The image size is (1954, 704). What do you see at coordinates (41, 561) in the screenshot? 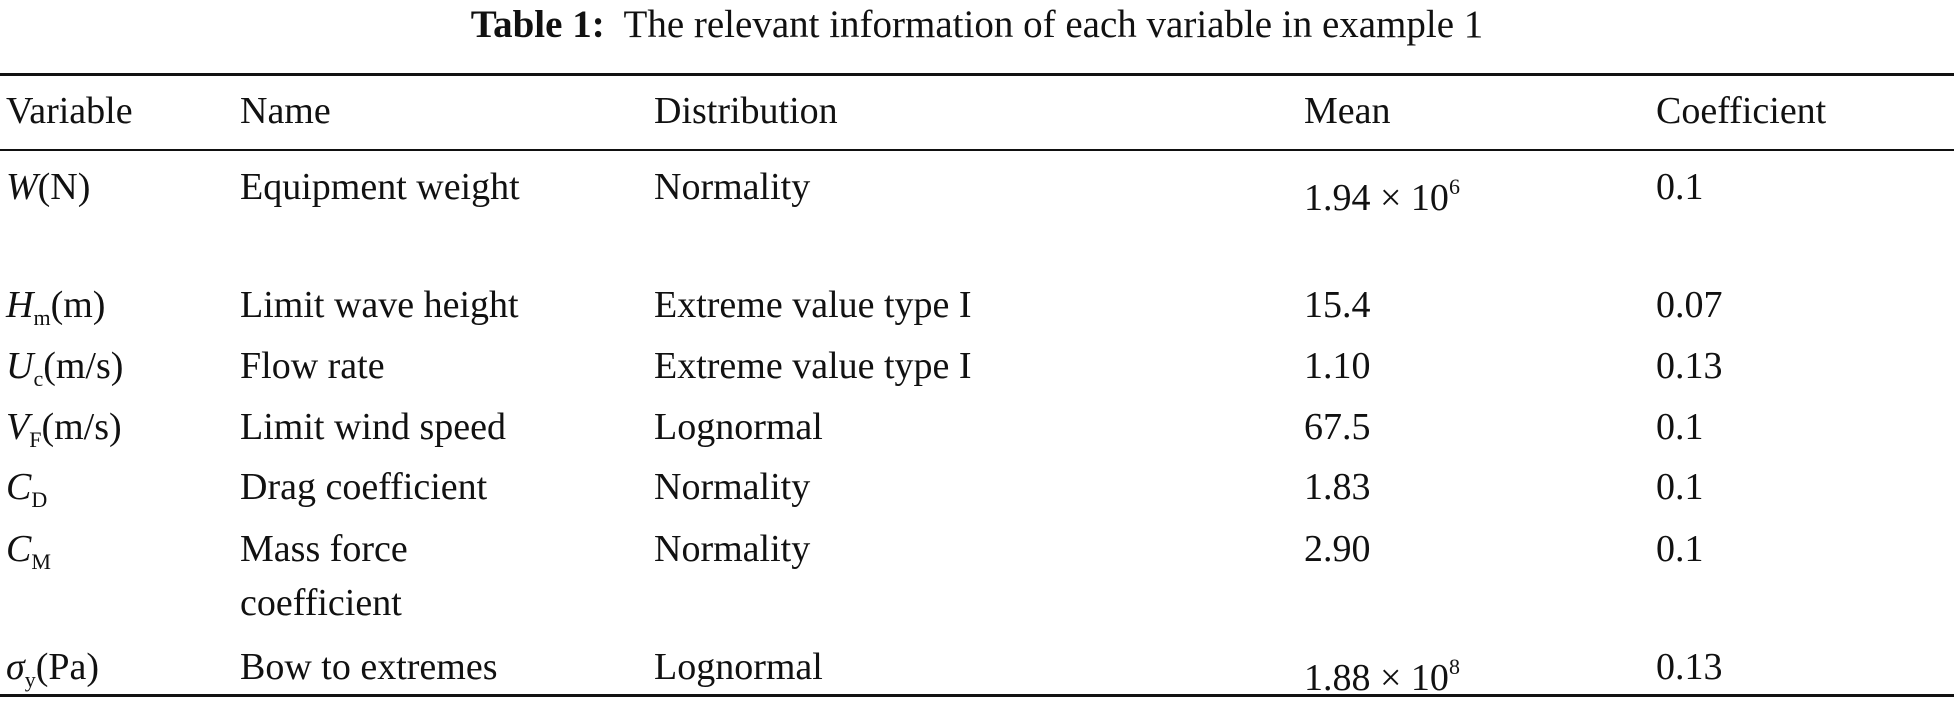
I see `subscript: M` at bounding box center [41, 561].